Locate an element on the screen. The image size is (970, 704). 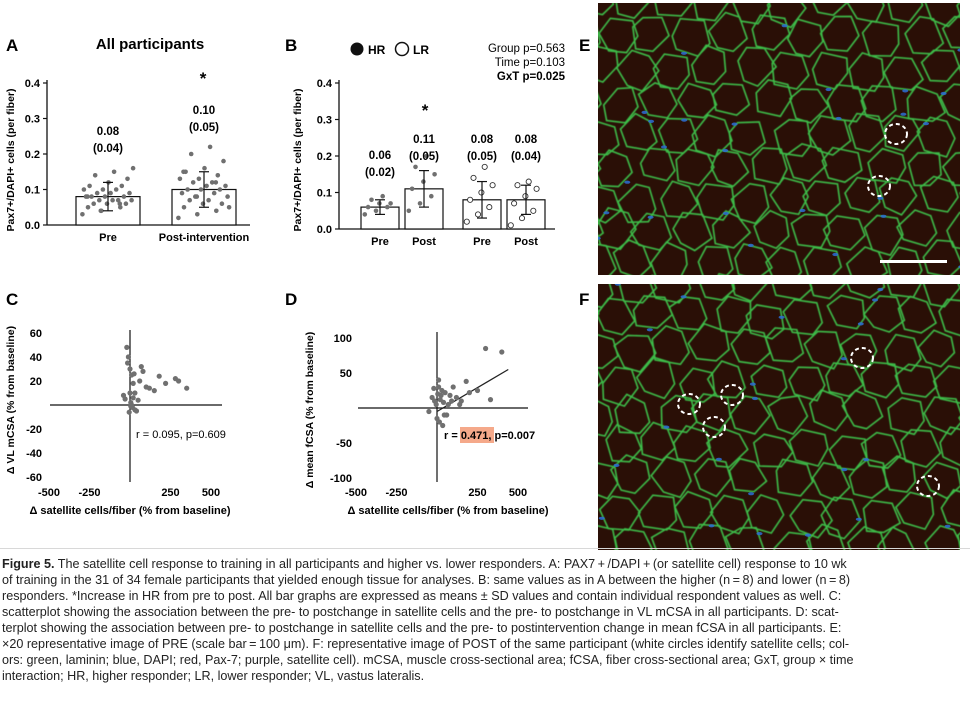
panel-d-chart: -500 -250 250 500 100 50 -50 -100 is located at coordinates (429, 415).